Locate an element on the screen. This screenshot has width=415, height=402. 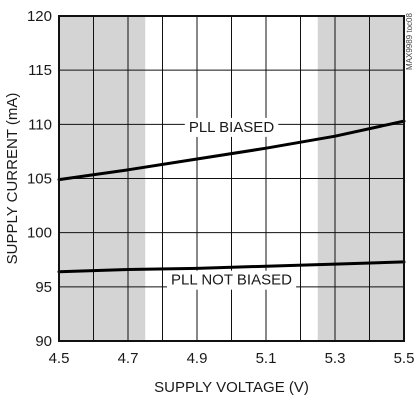
series-annotation: PLL NOT BIASED is located at coordinates (232, 280).